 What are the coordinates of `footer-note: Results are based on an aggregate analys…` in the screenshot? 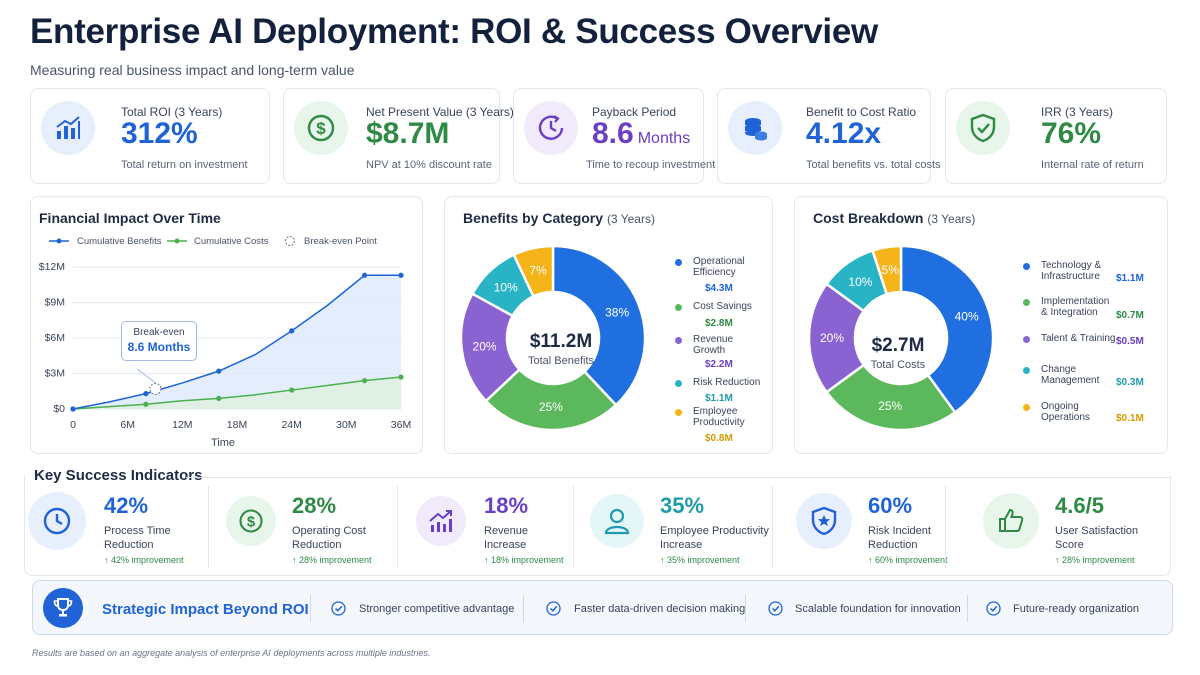 It's located at (231, 653).